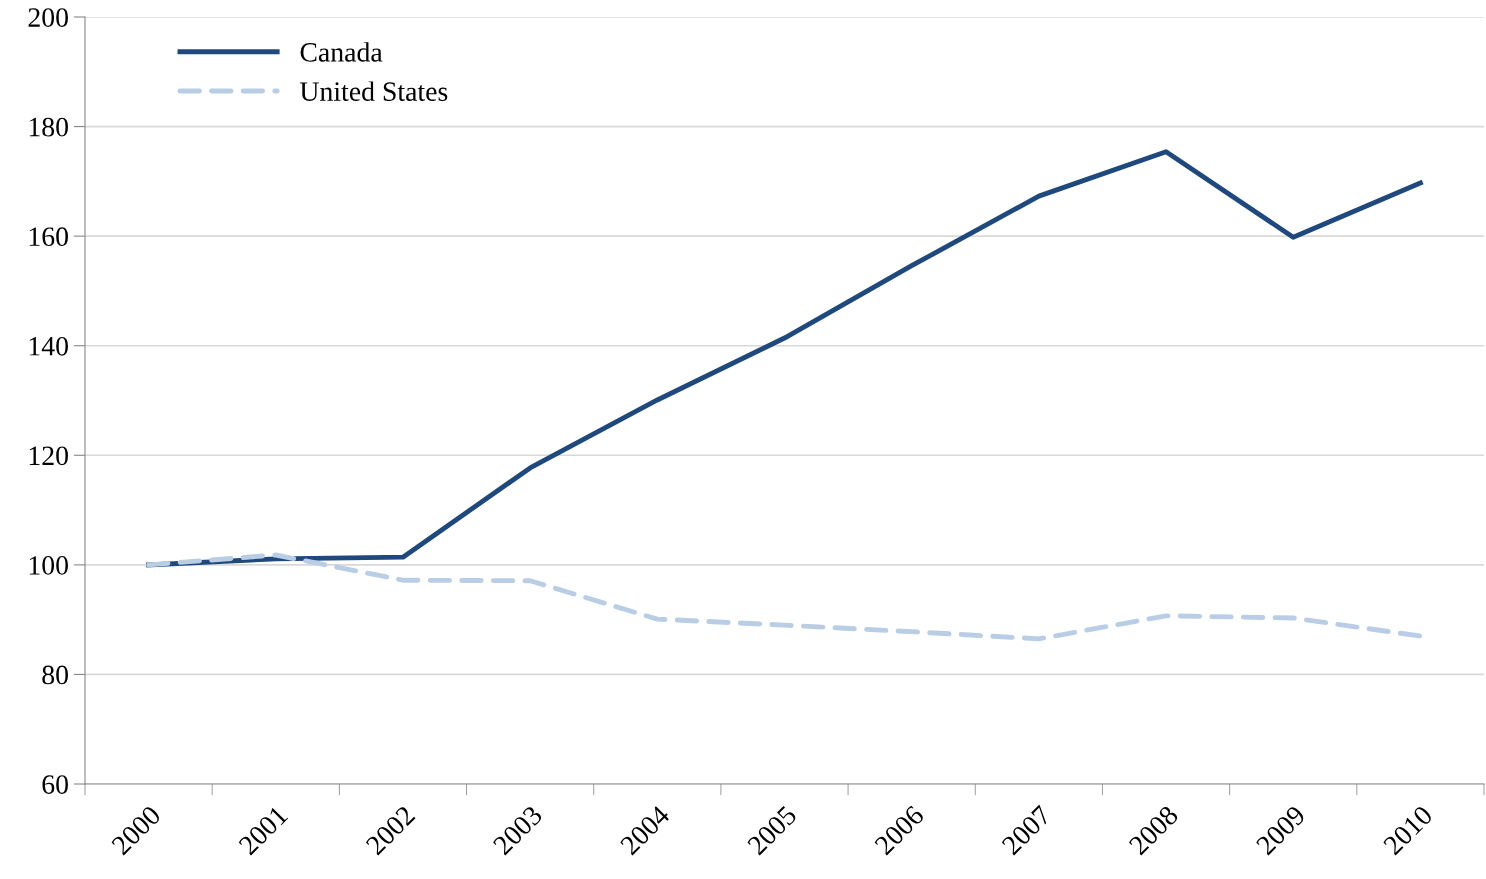  Describe the element at coordinates (55, 675) in the screenshot. I see `y-tick-label: 80` at that location.